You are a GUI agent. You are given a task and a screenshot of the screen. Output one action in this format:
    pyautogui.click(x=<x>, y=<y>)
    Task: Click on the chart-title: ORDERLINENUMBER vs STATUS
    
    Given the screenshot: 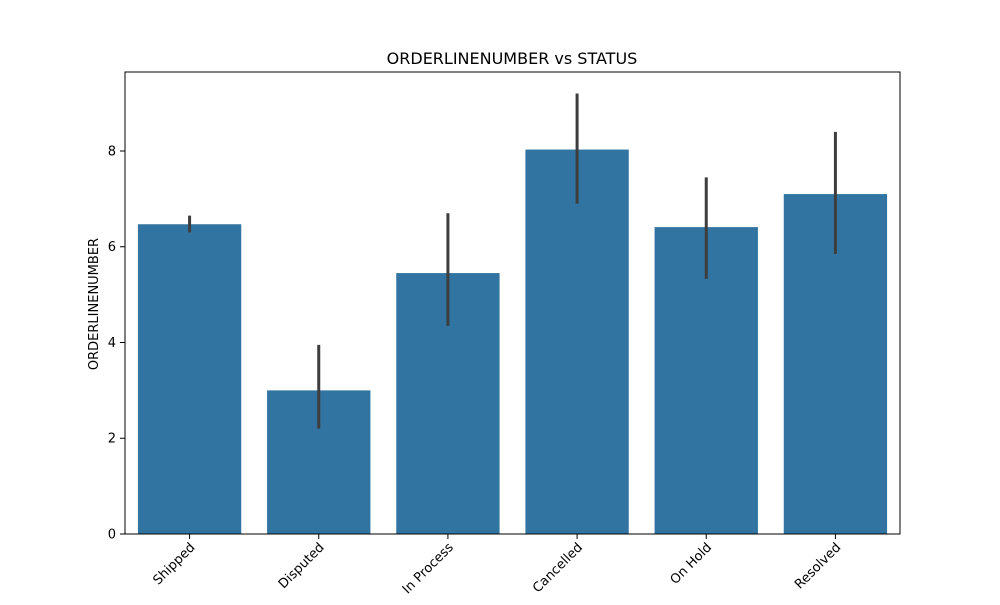 What is the action you would take?
    pyautogui.click(x=512, y=58)
    